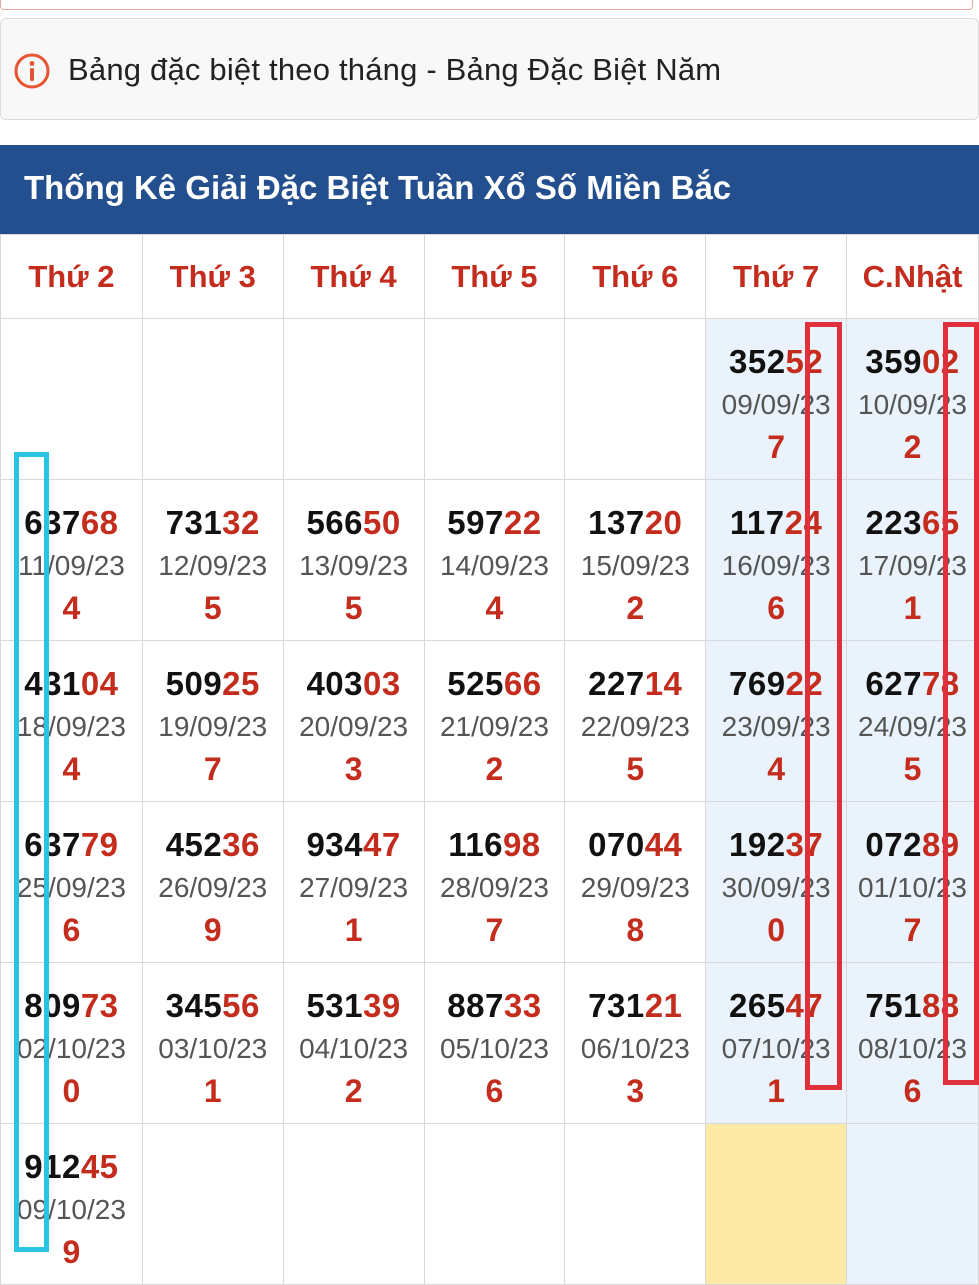  What do you see at coordinates (913, 404) in the screenshot?
I see `draw-date: 10/09/23` at bounding box center [913, 404].